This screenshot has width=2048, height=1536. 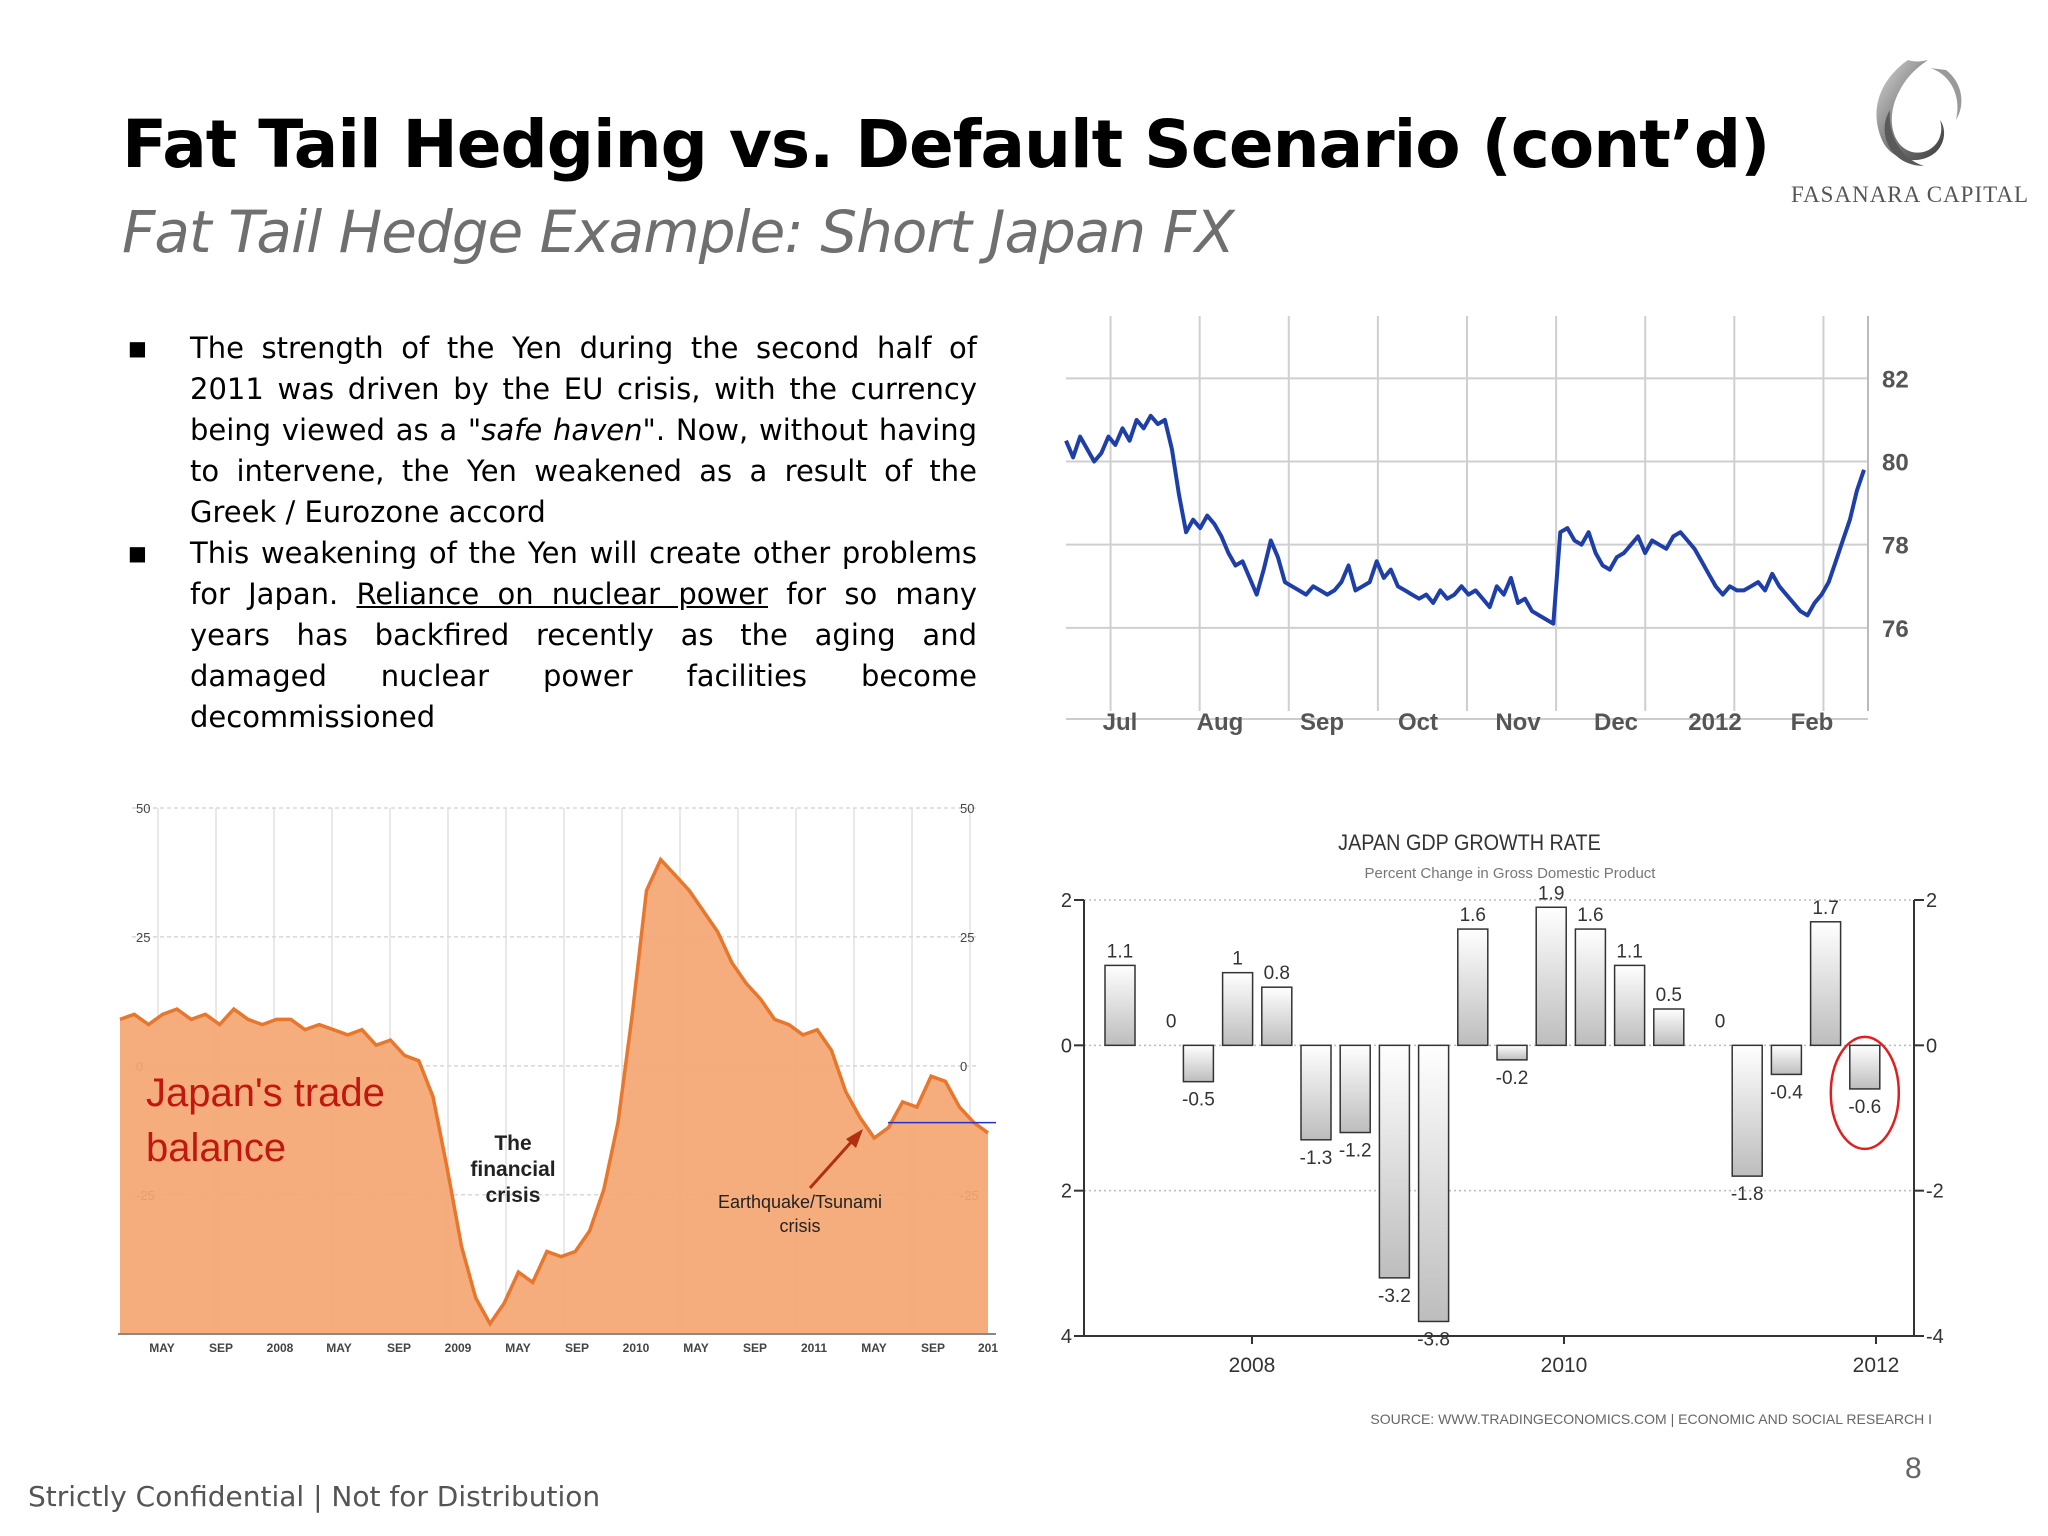 I want to click on y-tick-label: 76, so click(x=1895, y=629).